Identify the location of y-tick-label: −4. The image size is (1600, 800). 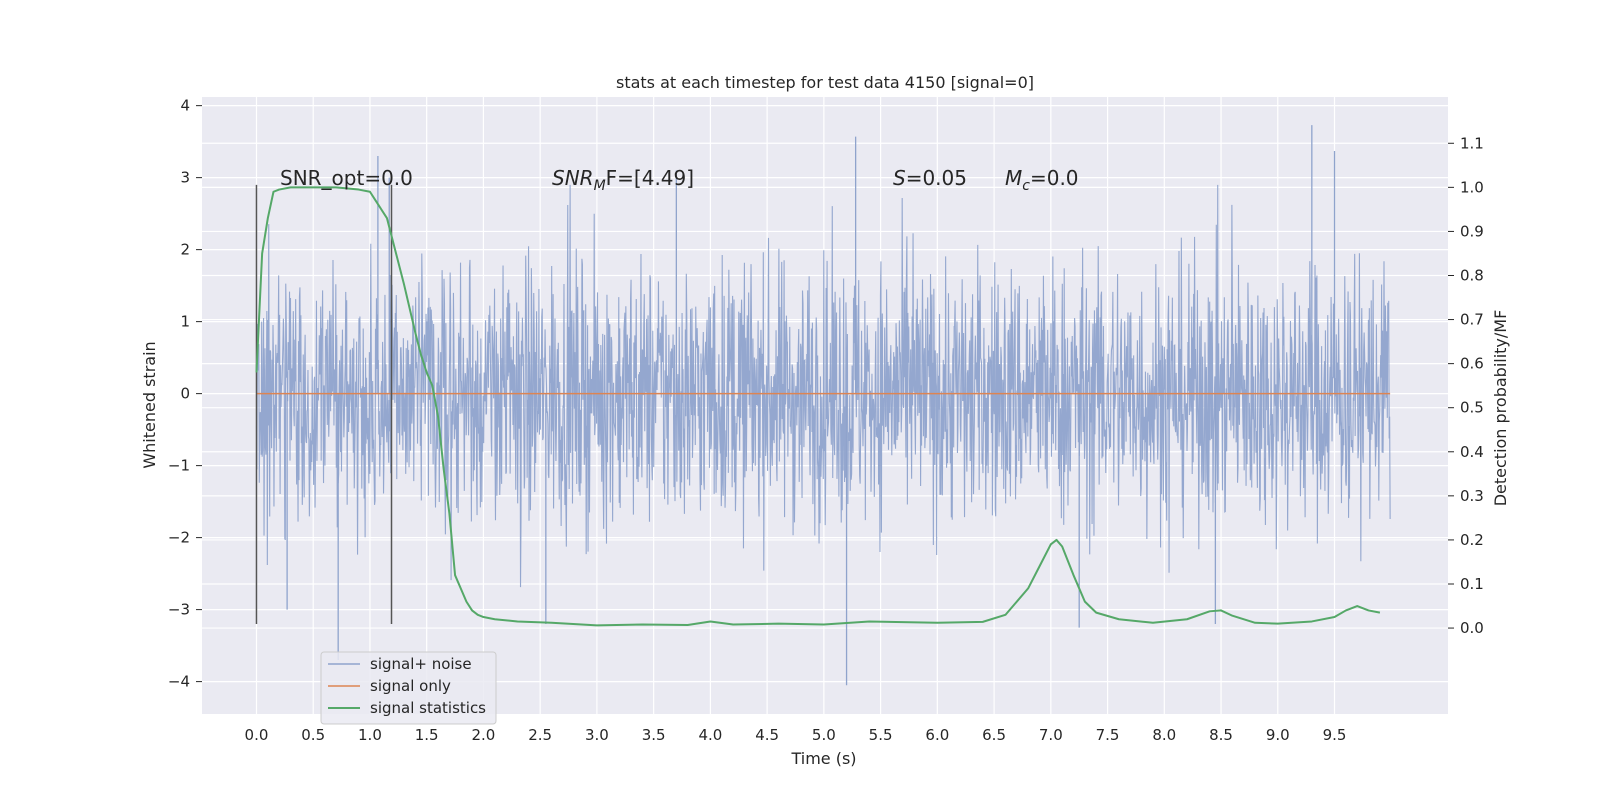
(179, 682).